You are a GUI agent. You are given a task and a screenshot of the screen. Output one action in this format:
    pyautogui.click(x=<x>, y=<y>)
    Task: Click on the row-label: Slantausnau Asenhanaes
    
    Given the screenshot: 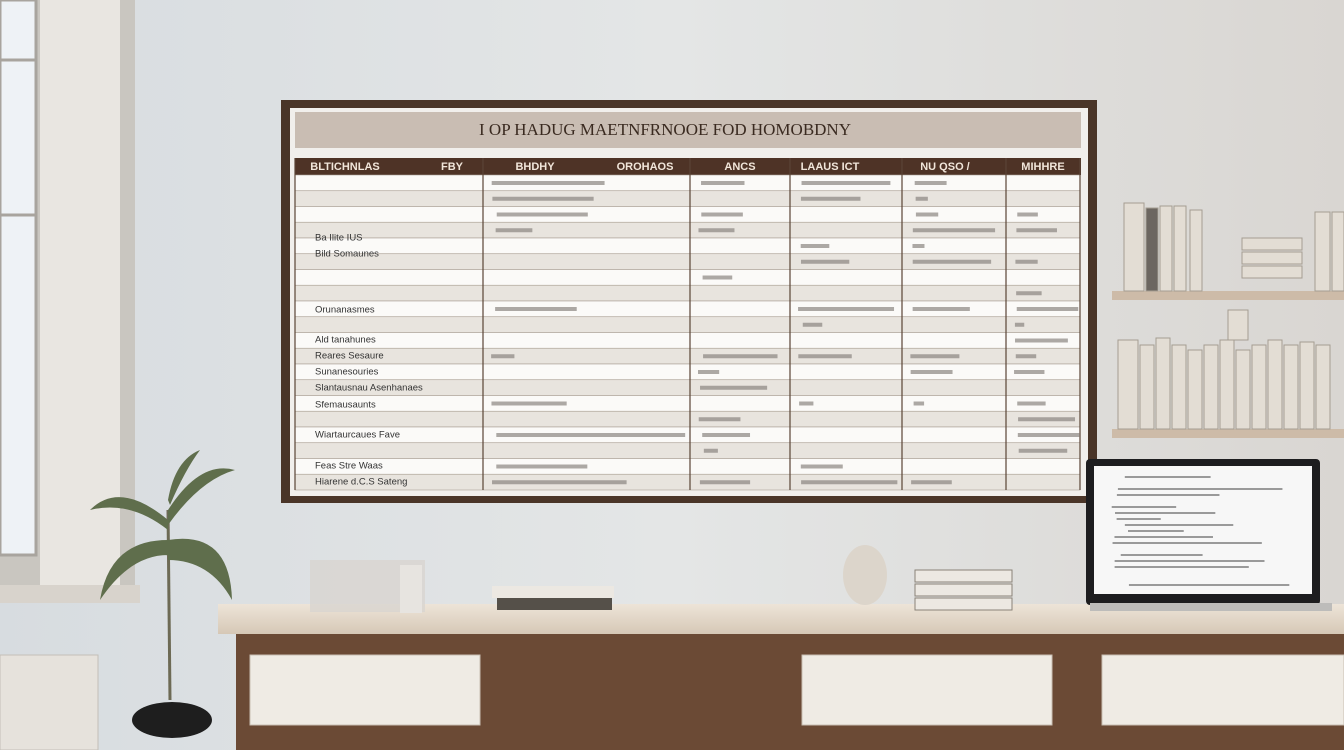 What is the action you would take?
    pyautogui.click(x=369, y=388)
    